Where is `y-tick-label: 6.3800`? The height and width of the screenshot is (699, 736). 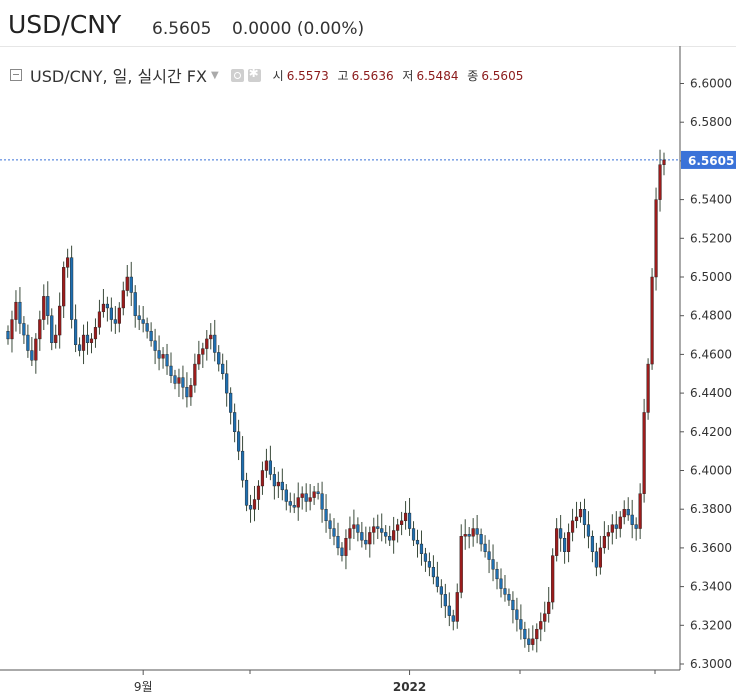
y-tick-label: 6.3800 is located at coordinates (711, 509).